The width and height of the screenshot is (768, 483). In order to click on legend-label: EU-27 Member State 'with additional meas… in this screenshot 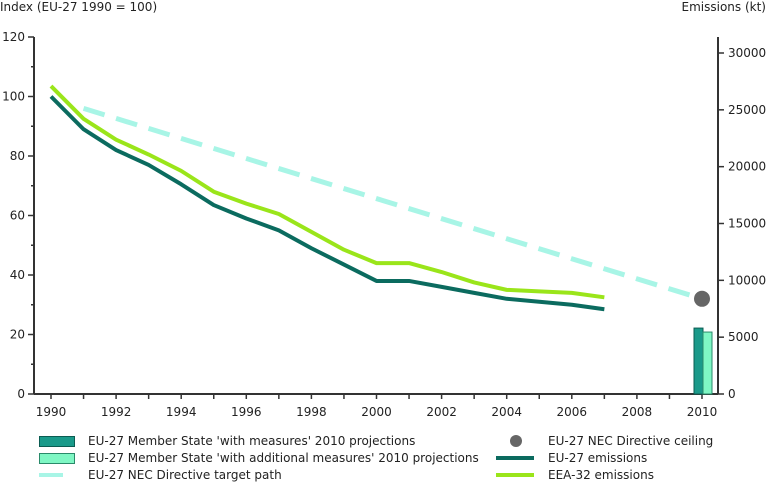, I will do `click(283, 458)`.